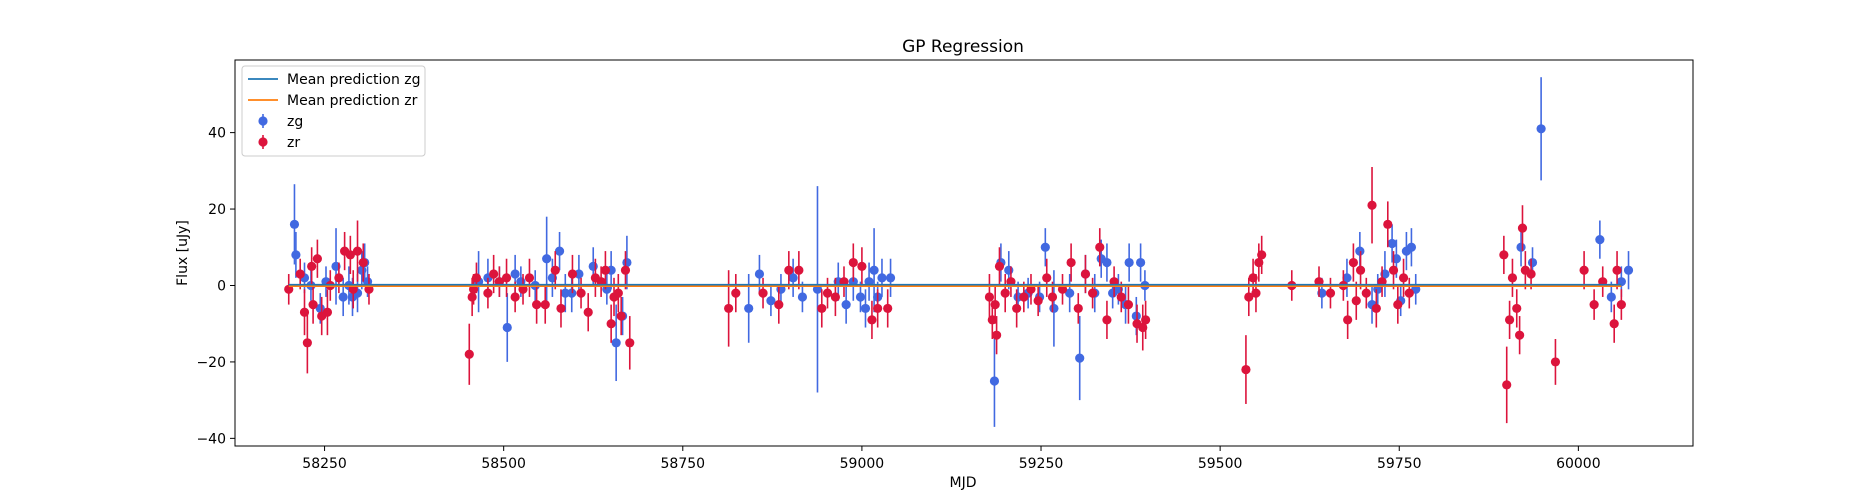 The image size is (1875, 500). I want to click on y-axis-title: Flux [uJy], so click(183, 253).